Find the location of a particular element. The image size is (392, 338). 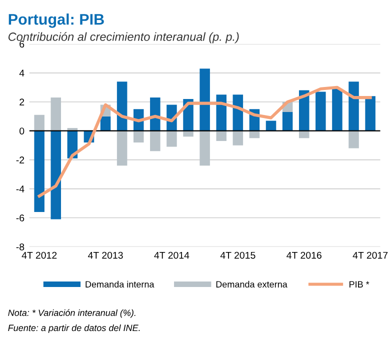

legend-label: Demanda interna is located at coordinates (120, 284).